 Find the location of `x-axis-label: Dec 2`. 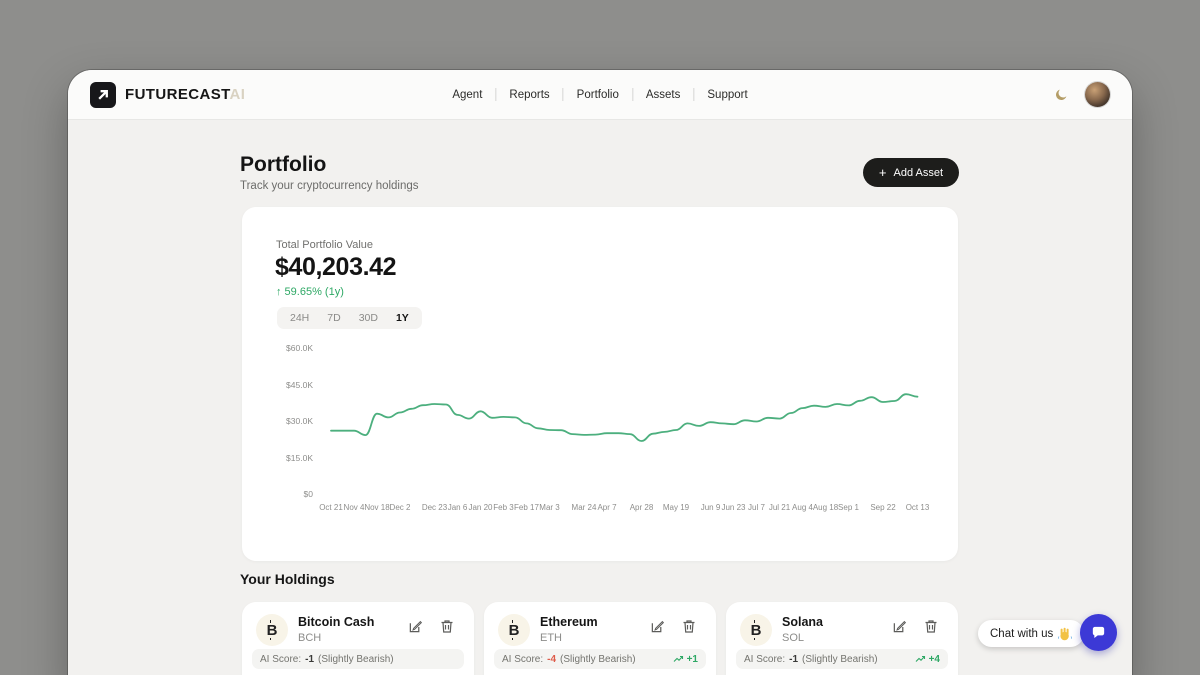

x-axis-label: Dec 2 is located at coordinates (400, 507).